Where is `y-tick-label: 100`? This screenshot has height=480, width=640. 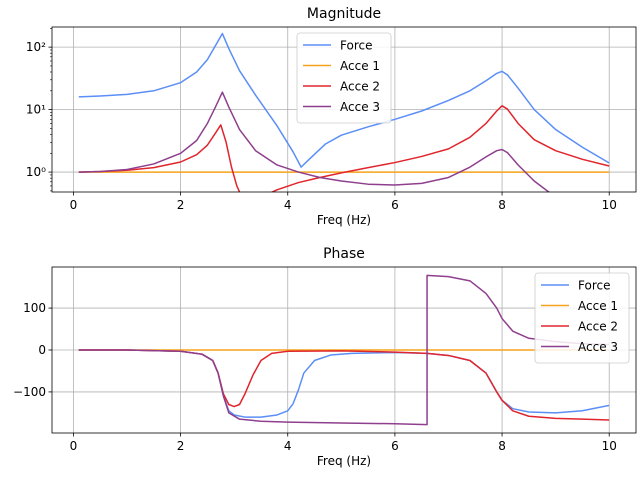 y-tick-label: 100 is located at coordinates (34, 308).